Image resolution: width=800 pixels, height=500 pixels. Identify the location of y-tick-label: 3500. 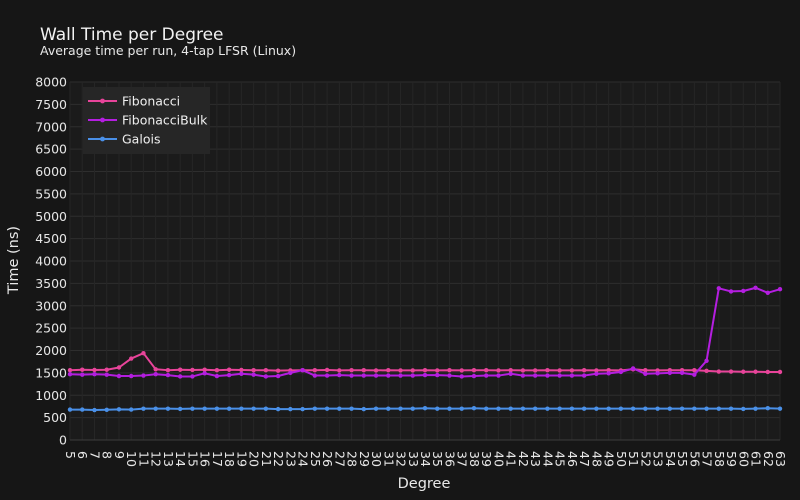
(51, 283).